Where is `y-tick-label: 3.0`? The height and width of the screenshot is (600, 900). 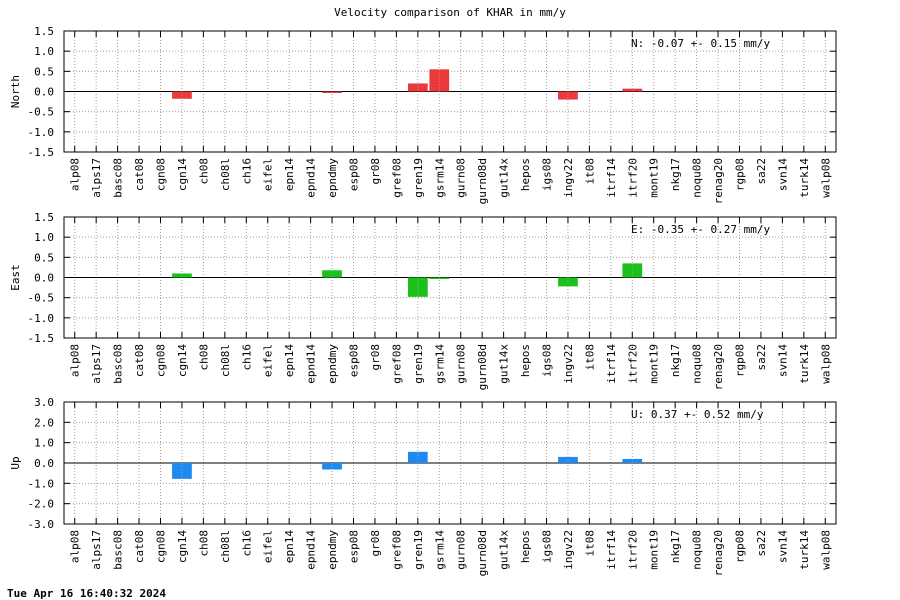 y-tick-label: 3.0 is located at coordinates (44, 402).